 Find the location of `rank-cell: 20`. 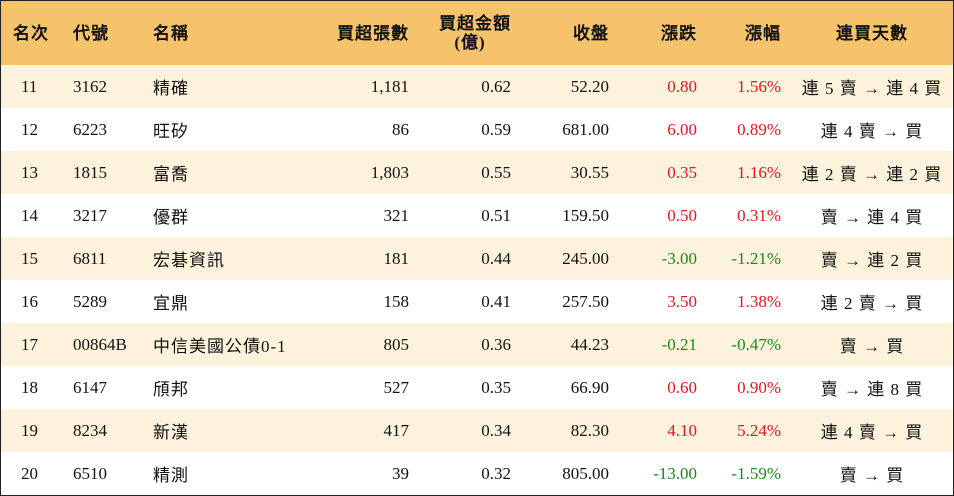

rank-cell: 20 is located at coordinates (29, 473).